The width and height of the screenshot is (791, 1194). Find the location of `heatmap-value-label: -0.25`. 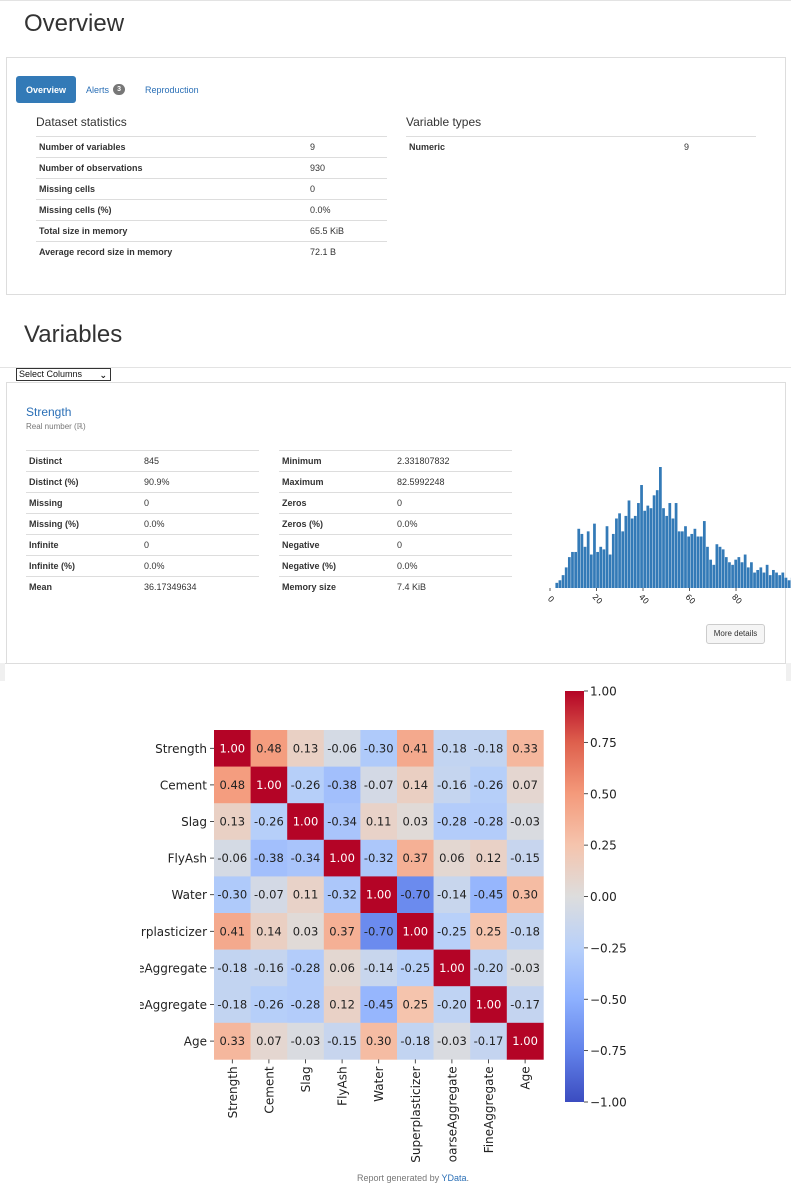

heatmap-value-label: -0.25 is located at coordinates (415, 968).